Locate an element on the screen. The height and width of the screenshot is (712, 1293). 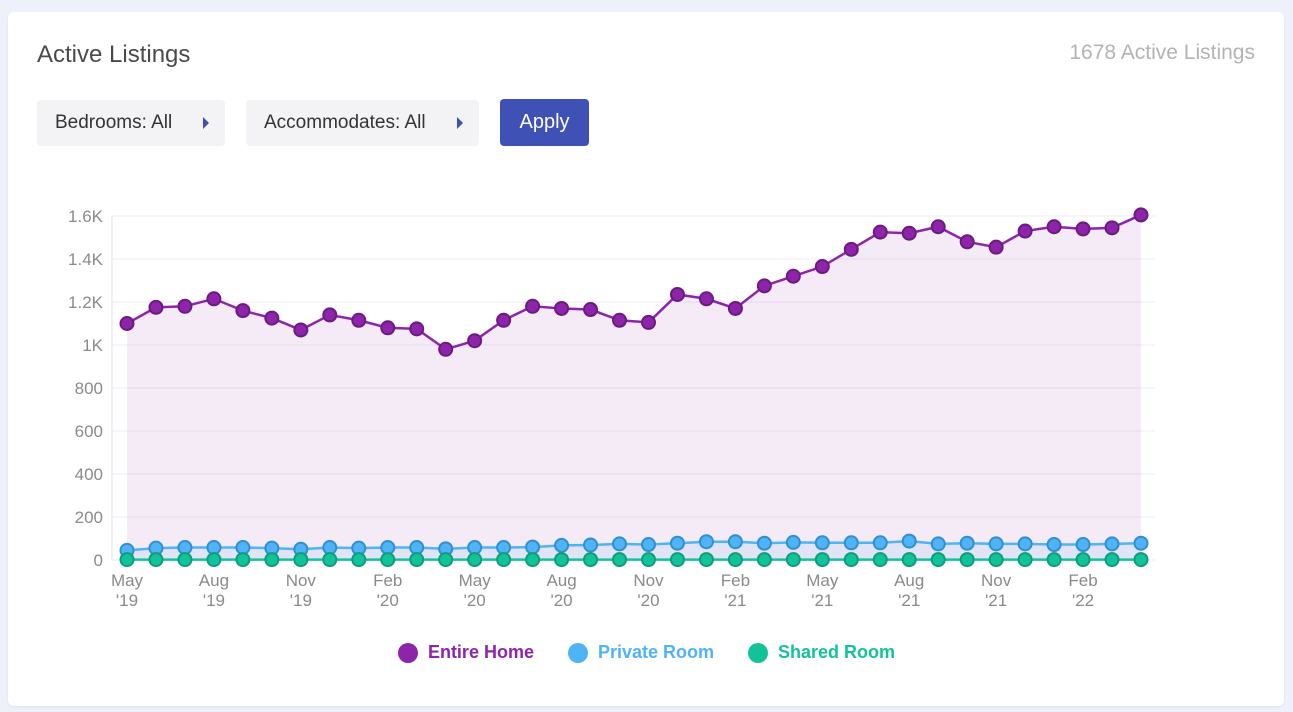
apply-button: Apply is located at coordinates (544, 122).